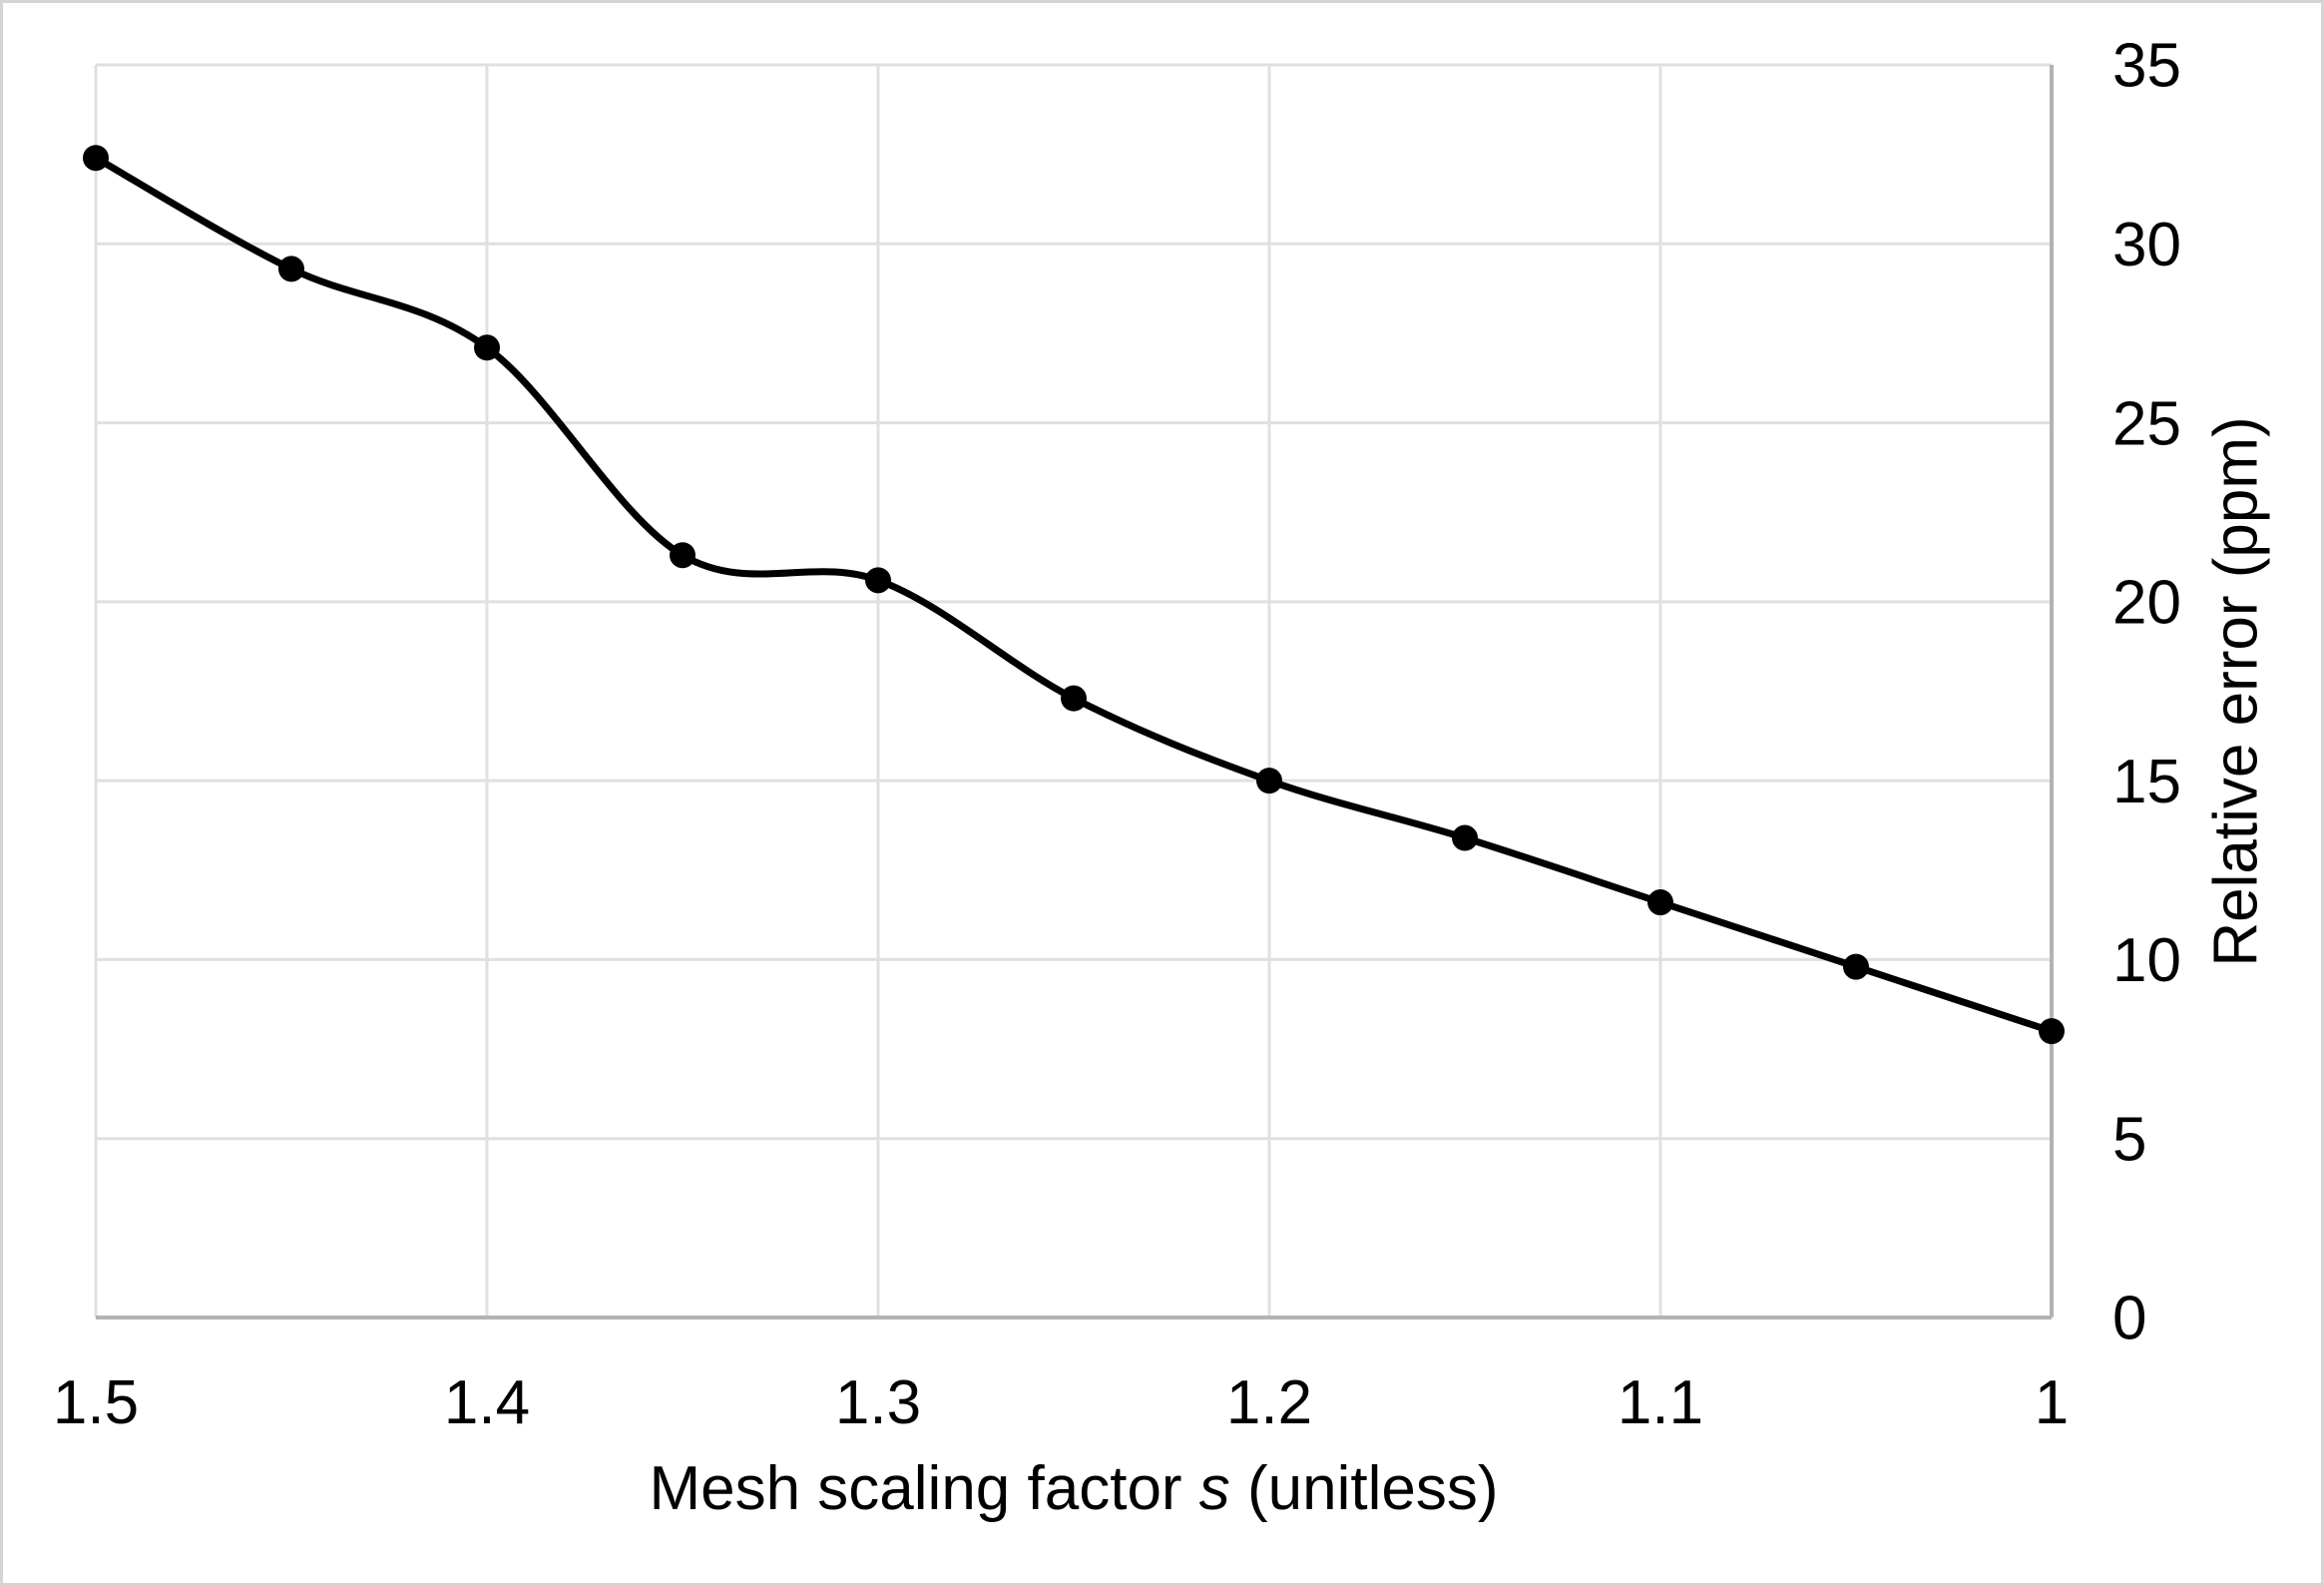 This screenshot has width=2324, height=1586. I want to click on y-tick-label: 10, so click(2146, 960).